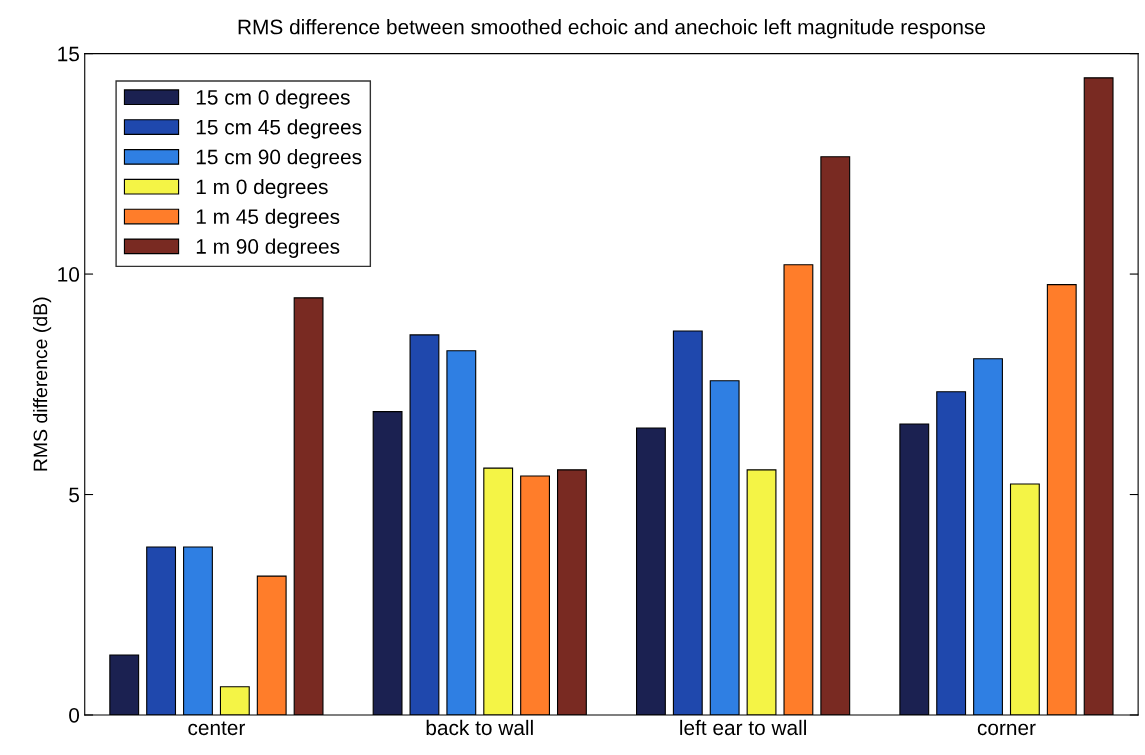 This screenshot has height=755, width=1145. I want to click on y-tick-label: 0, so click(74, 715).